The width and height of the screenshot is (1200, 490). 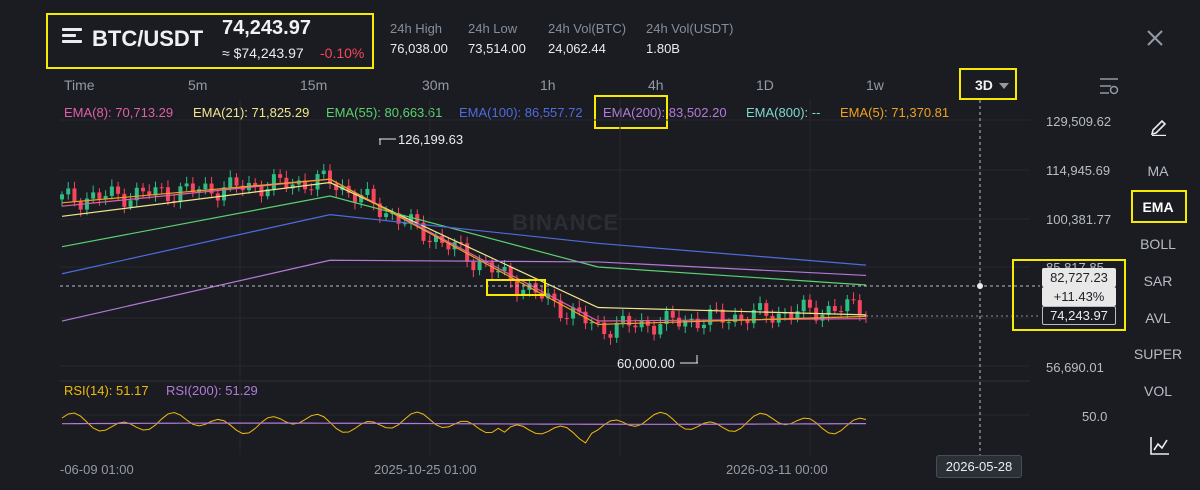 I want to click on change-percent: -0.10%, so click(x=342, y=53).